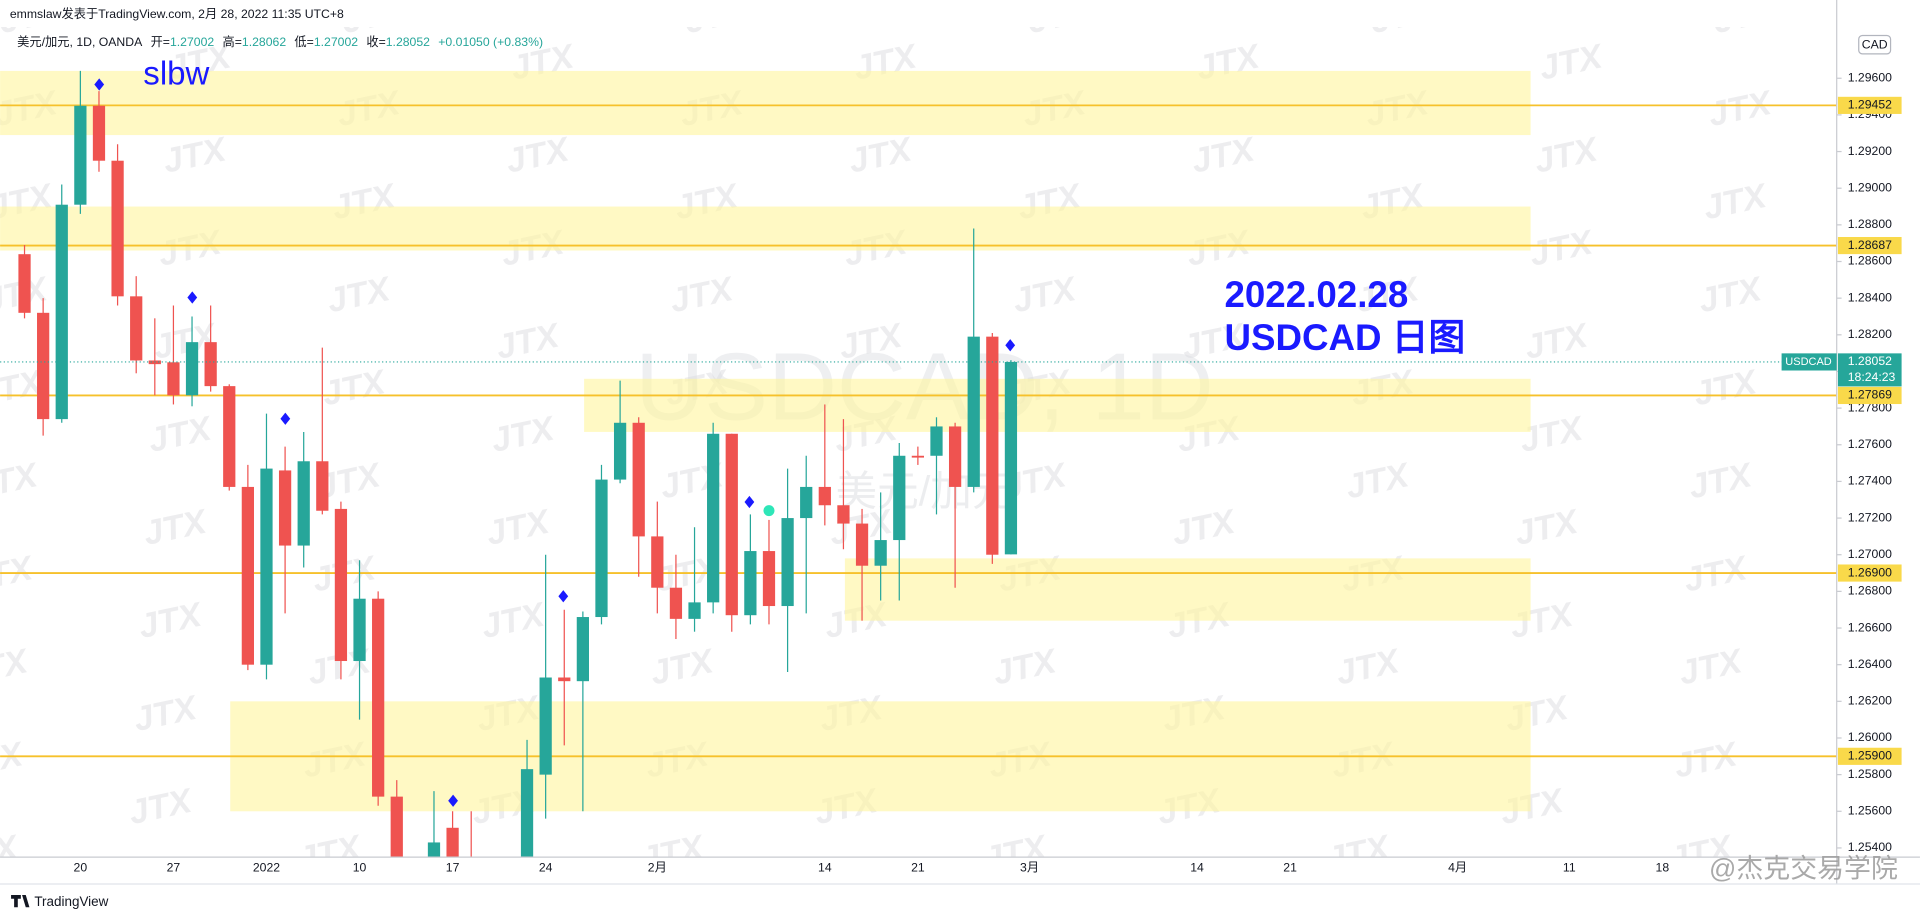 The width and height of the screenshot is (1920, 922). I want to click on y-tick-label: 1.26800, so click(1870, 591).